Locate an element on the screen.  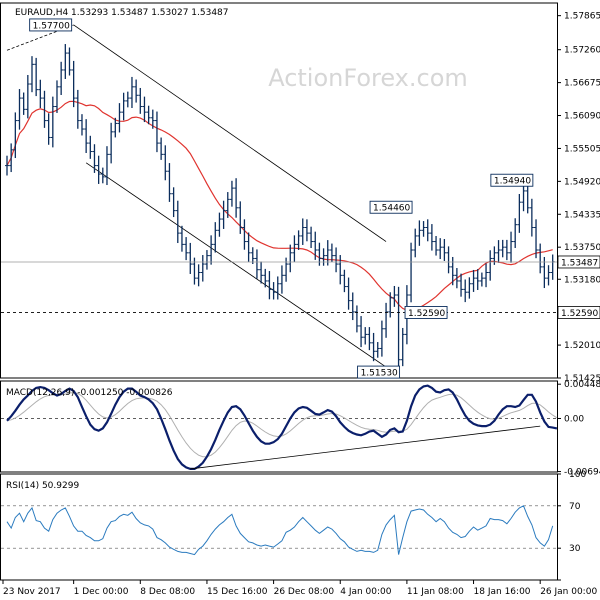
current-price-label-box is located at coordinates (578, 262).